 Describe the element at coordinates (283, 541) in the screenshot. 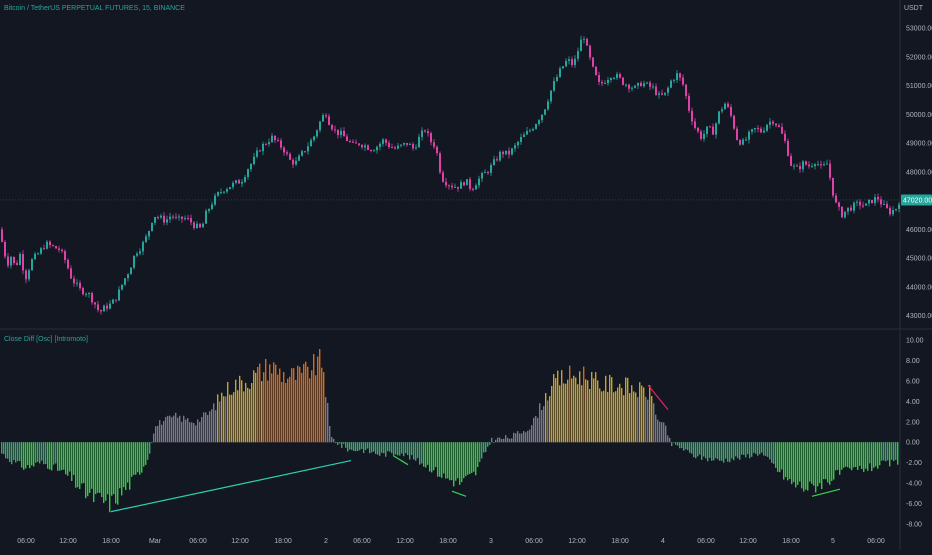

I see `time-tick-label: 18:00` at that location.